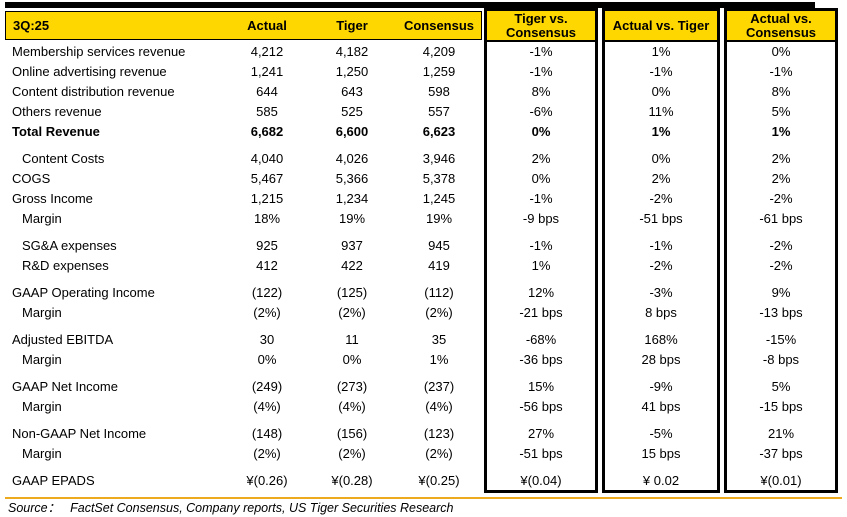  What do you see at coordinates (439, 25) in the screenshot?
I see `column-header-consensus: Consensus` at bounding box center [439, 25].